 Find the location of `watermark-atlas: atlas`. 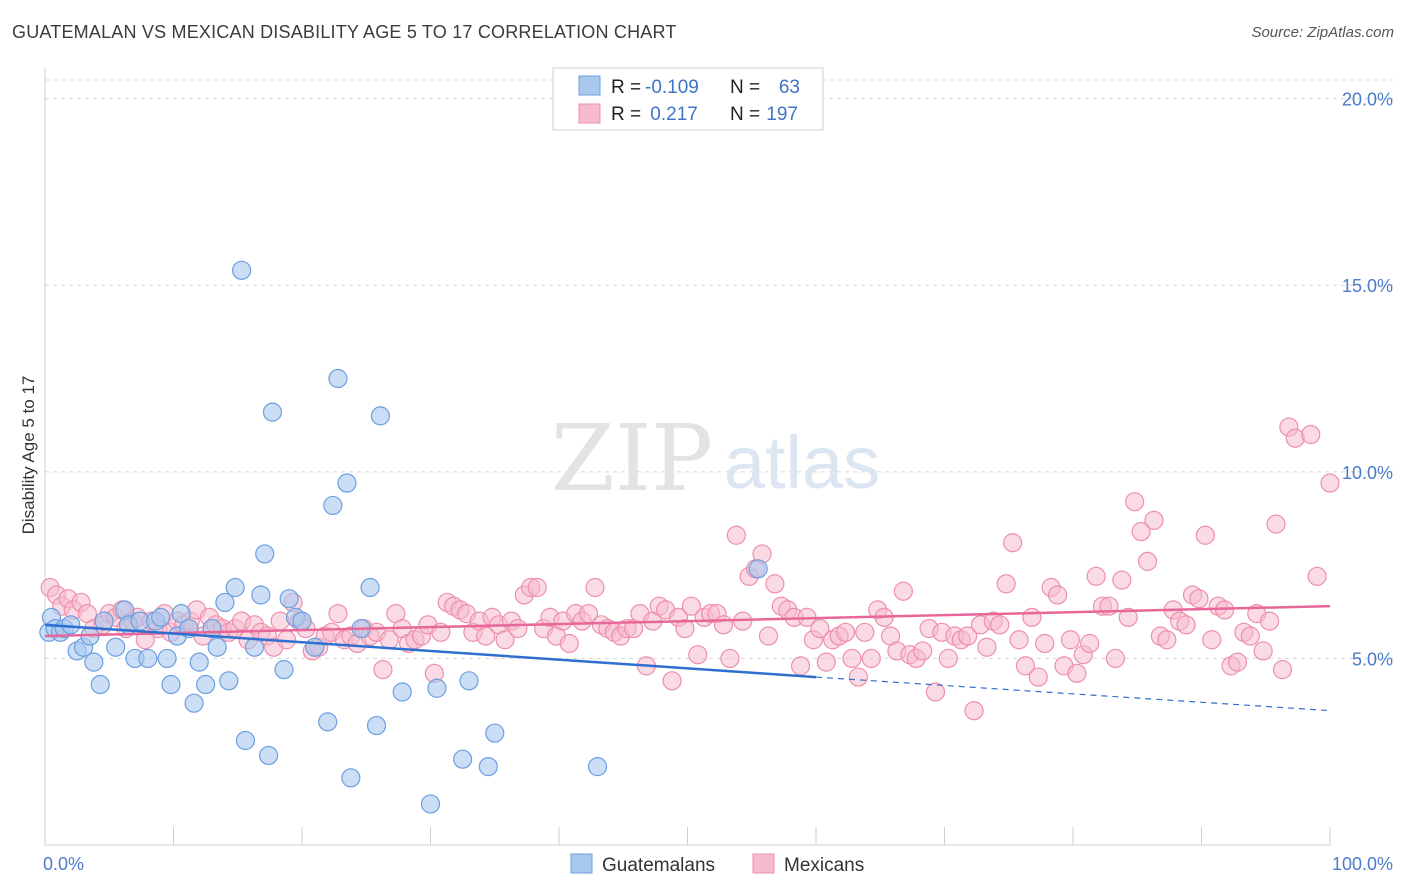

watermark-atlas: atlas is located at coordinates (802, 462).